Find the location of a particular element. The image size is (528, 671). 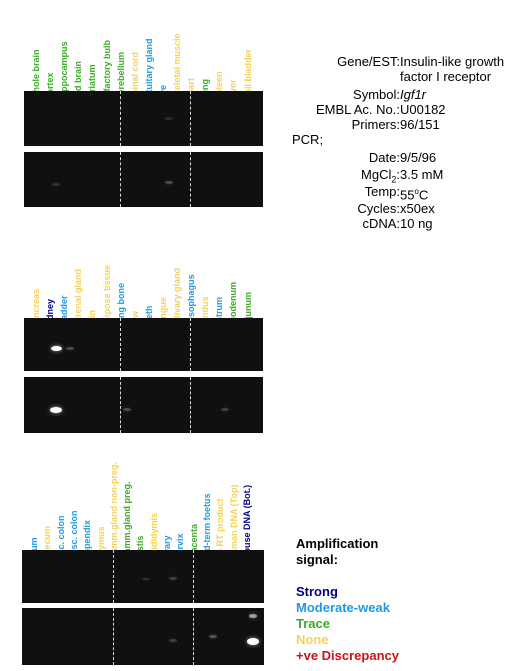

cycles-value: x50ex is located at coordinates (417, 208).